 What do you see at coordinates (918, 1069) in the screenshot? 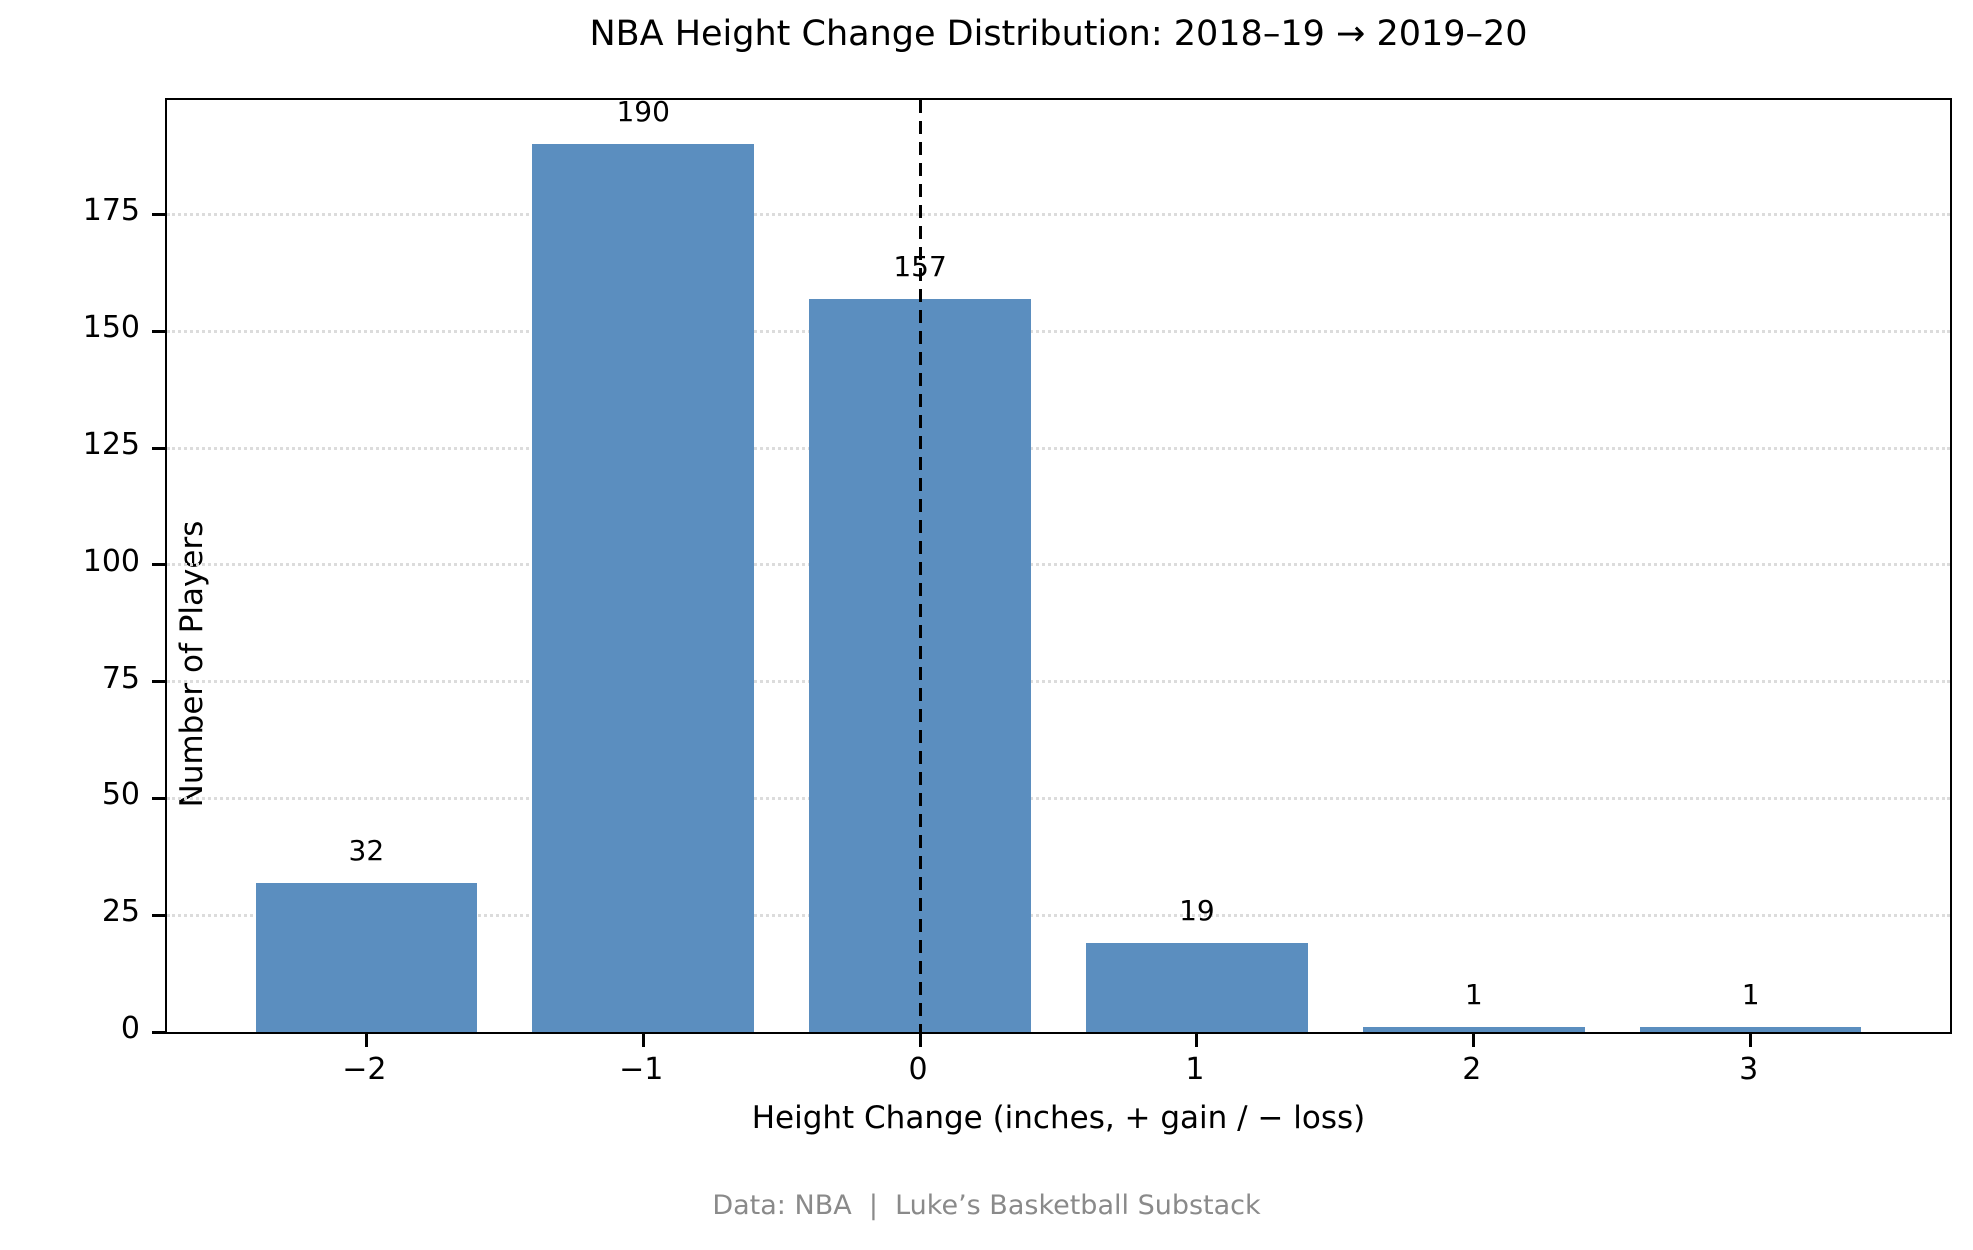
I see `x-tick-label: 0` at bounding box center [918, 1069].